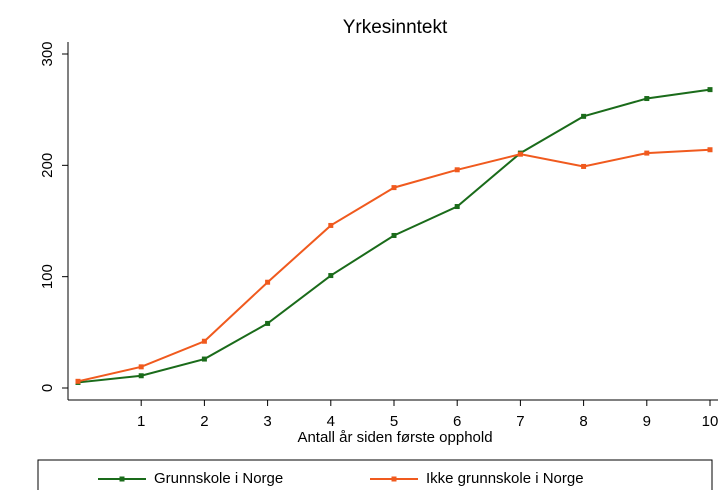  What do you see at coordinates (141, 421) in the screenshot?
I see `x-tick-label: 1` at bounding box center [141, 421].